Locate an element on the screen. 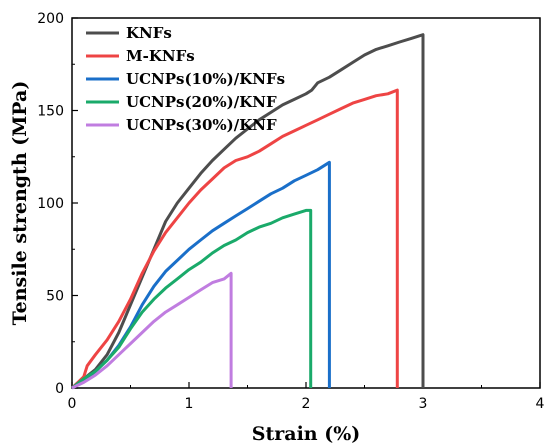  x-axis-title: Strain (%) is located at coordinates (306, 434).